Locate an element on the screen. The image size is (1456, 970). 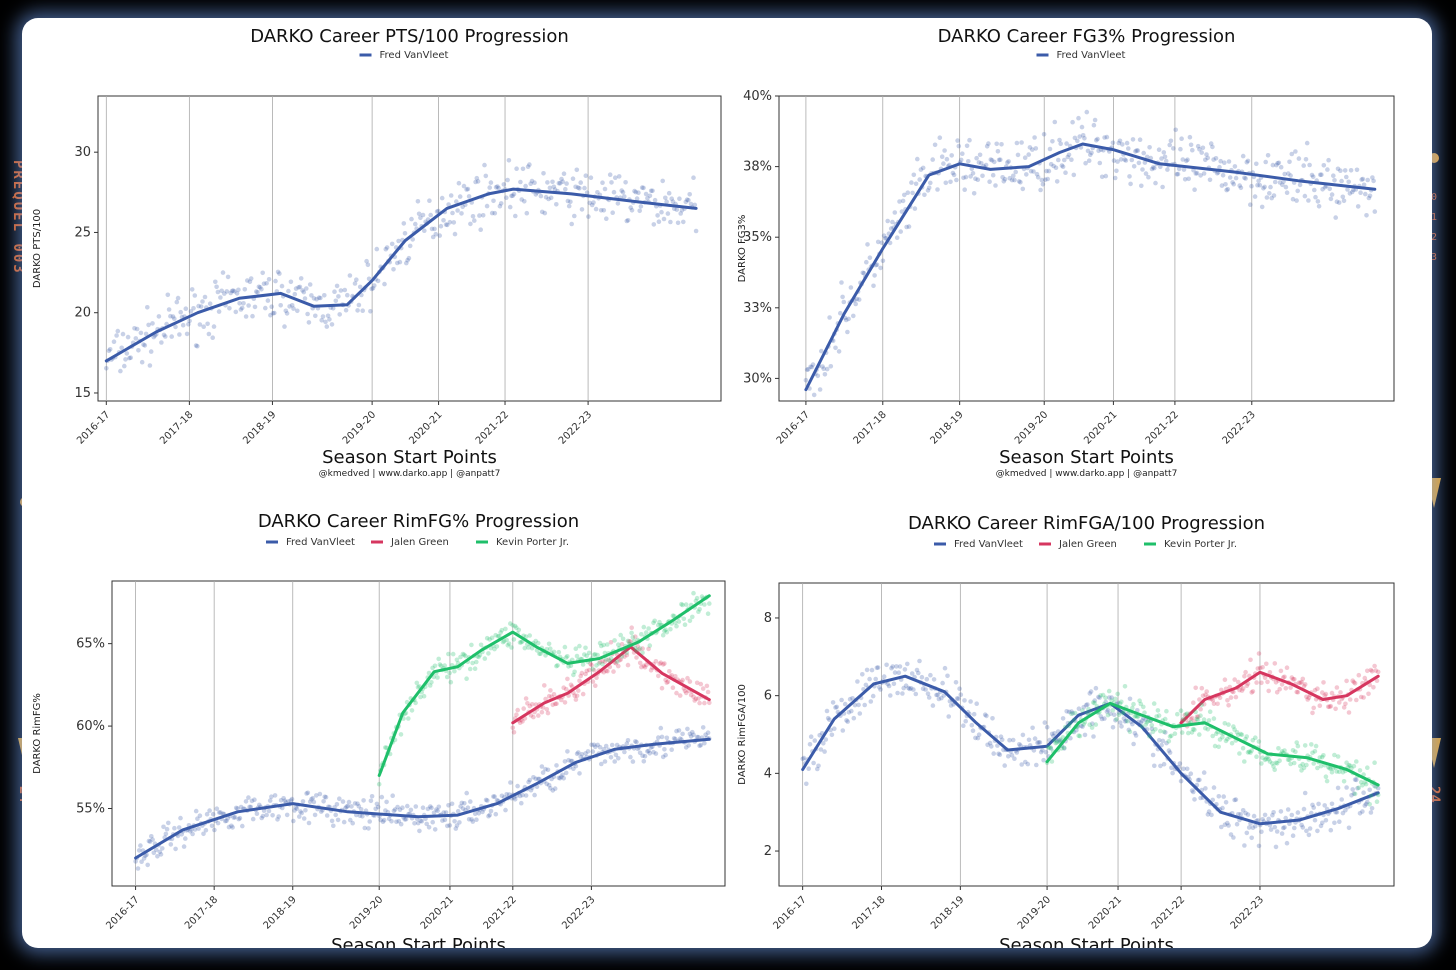
y-tick-label: 15 is located at coordinates (82, 393).